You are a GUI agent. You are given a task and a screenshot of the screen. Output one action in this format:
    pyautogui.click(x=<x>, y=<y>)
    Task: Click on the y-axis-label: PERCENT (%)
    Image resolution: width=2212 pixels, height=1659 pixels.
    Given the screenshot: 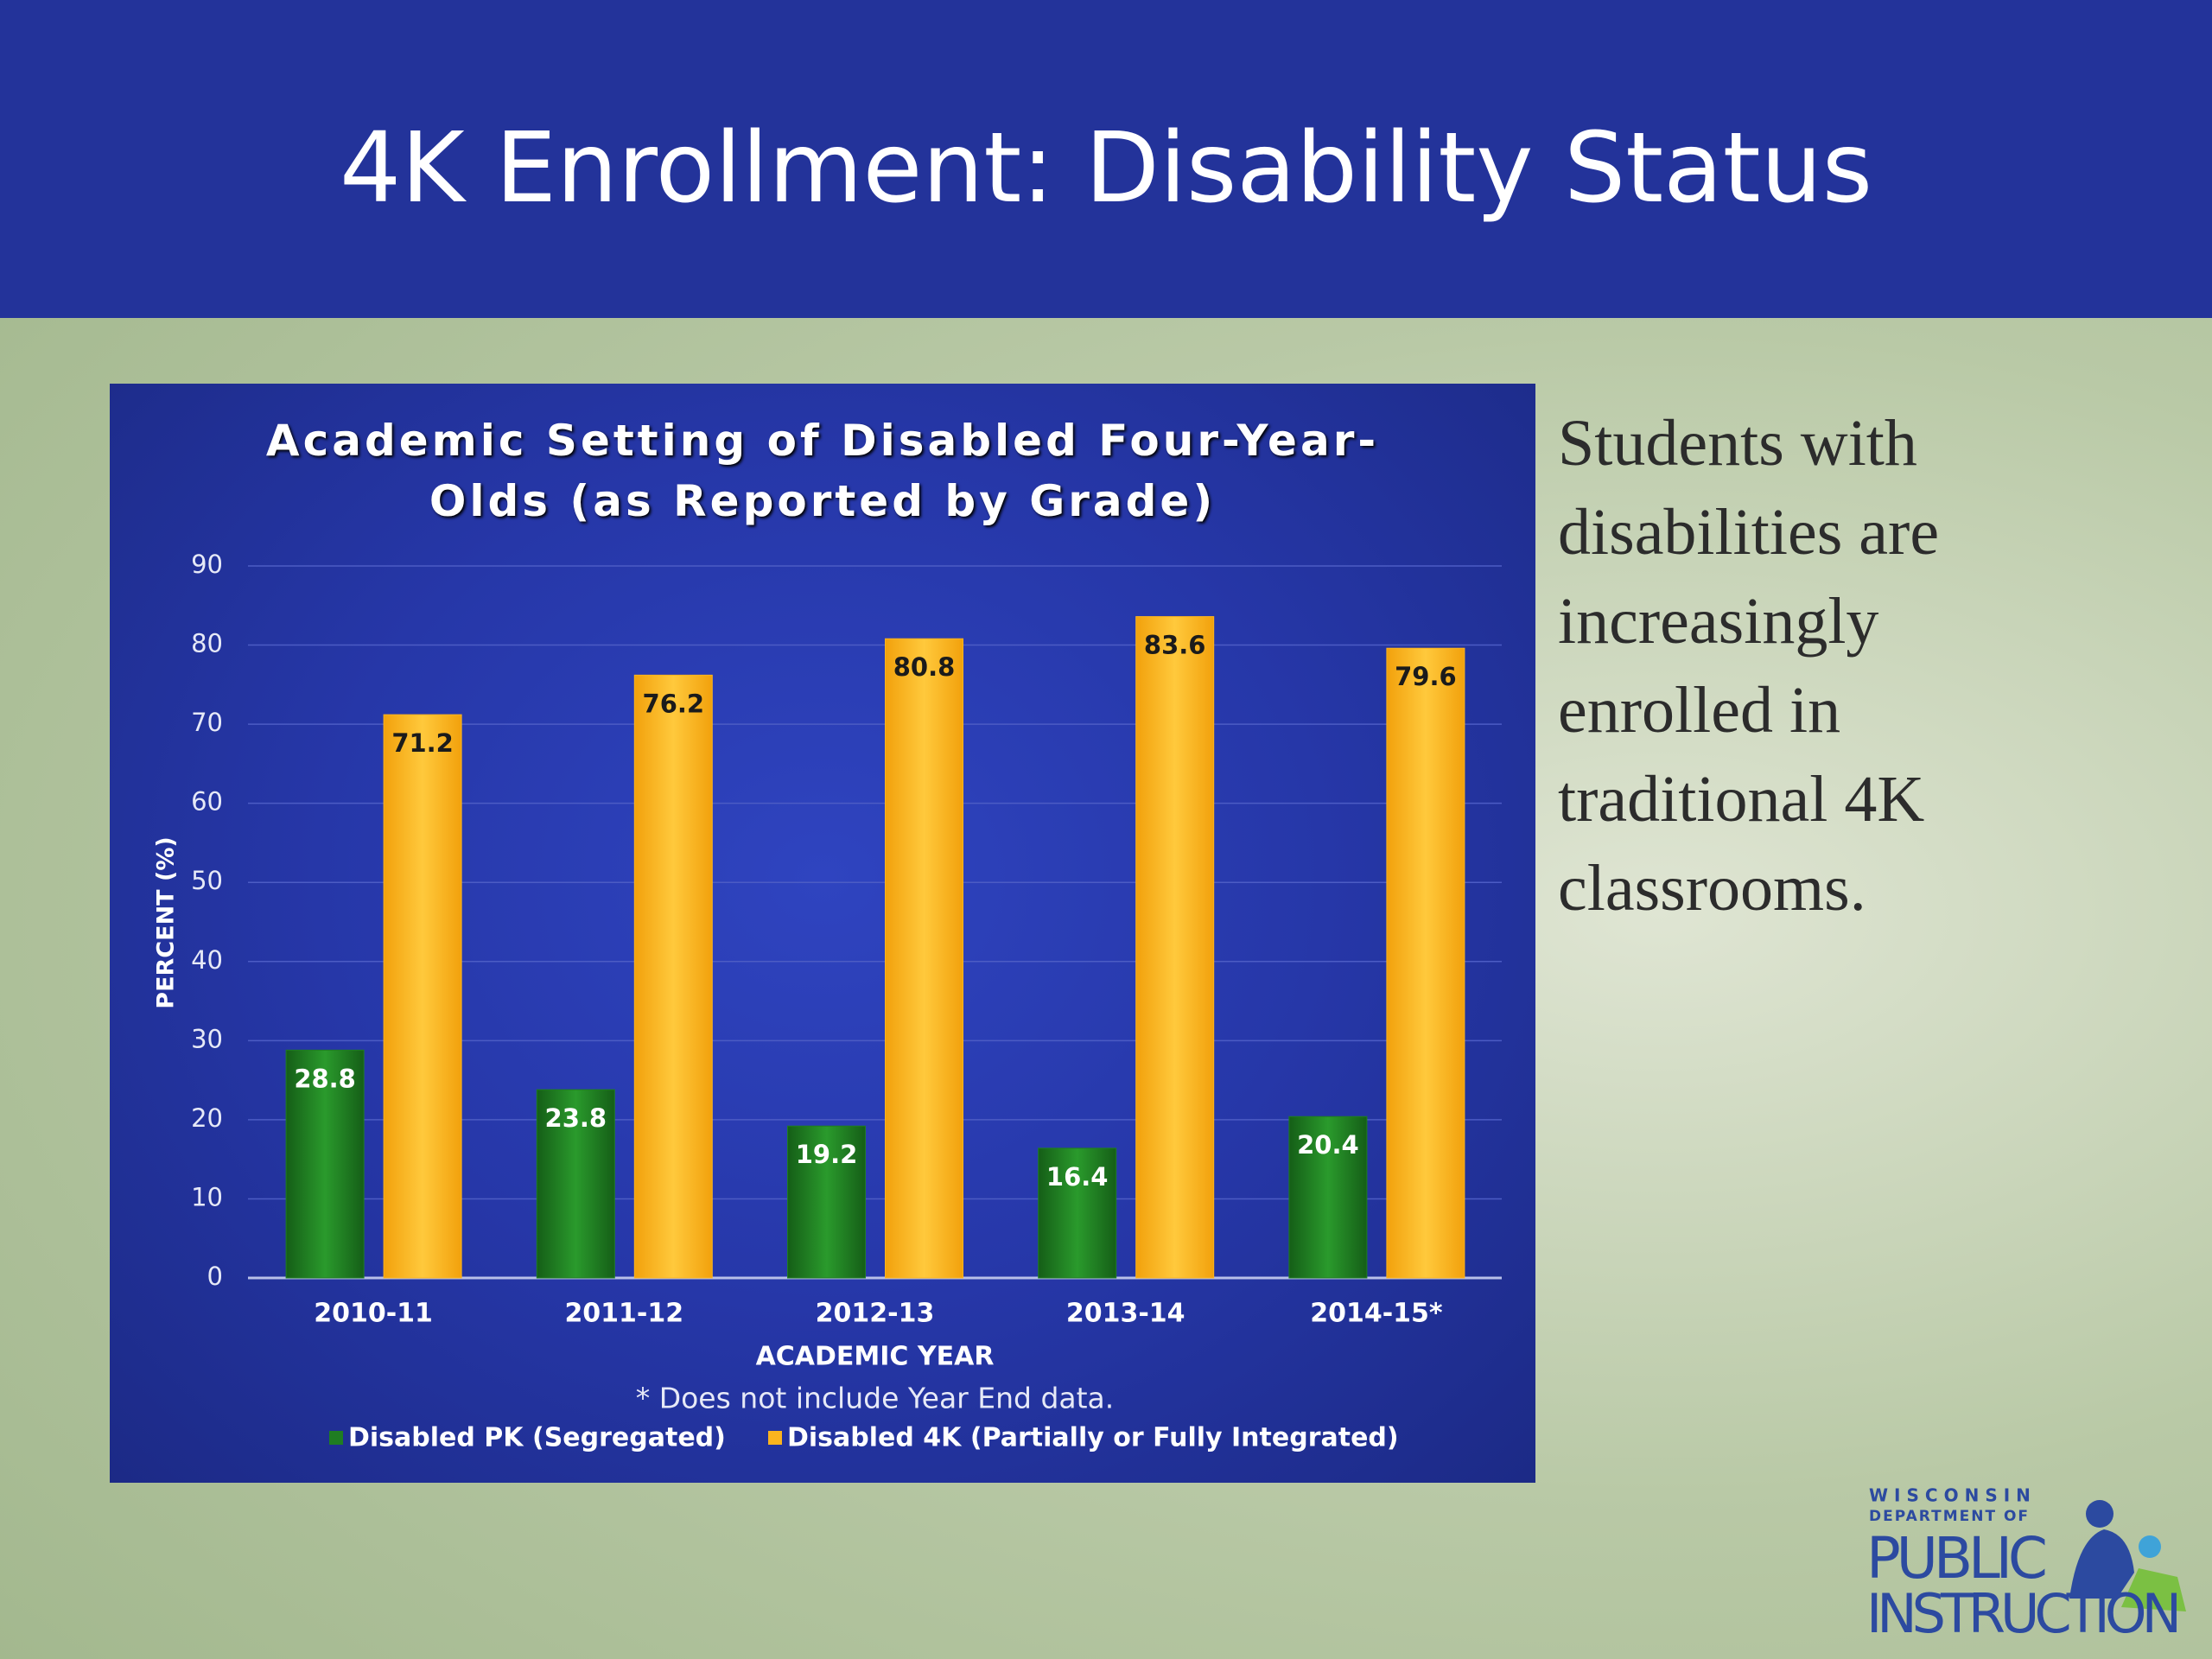 What is the action you would take?
    pyautogui.click(x=166, y=922)
    